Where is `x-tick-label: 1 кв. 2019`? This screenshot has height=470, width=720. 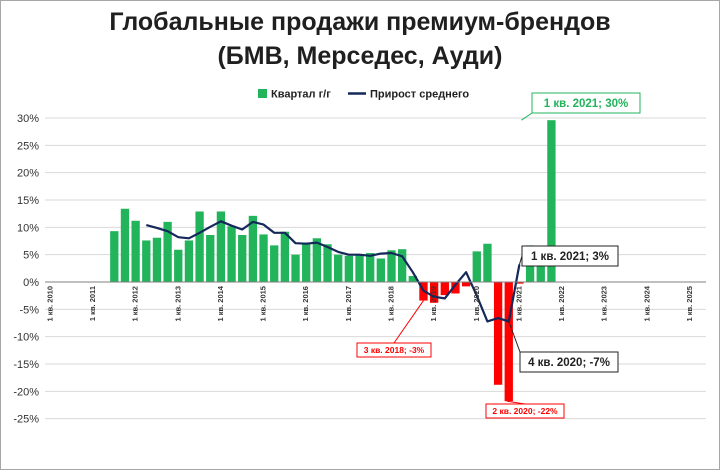
x-tick-label: 1 кв. 2019 is located at coordinates (433, 303).